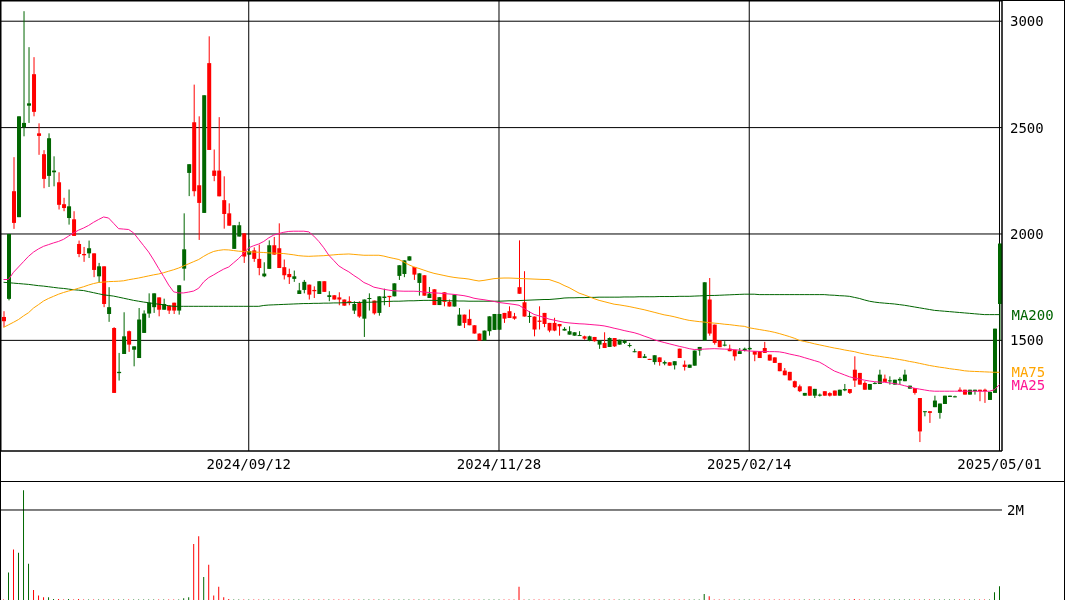 The image size is (1065, 600). I want to click on y-tick-label: 2500, so click(1027, 127).